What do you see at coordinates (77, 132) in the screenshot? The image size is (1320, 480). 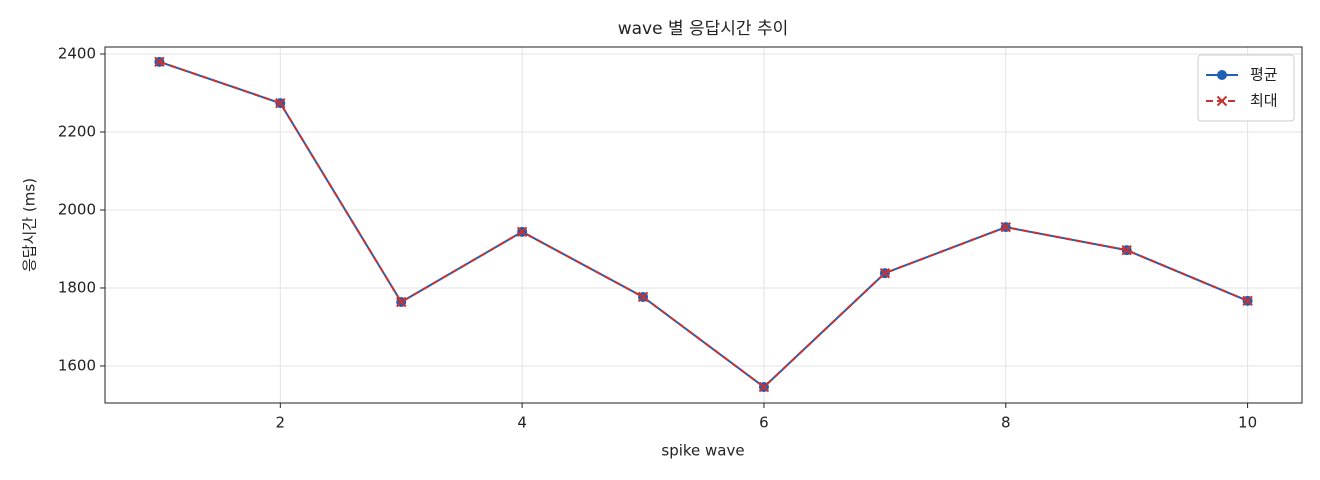 I see `y-tick-label: 2200` at bounding box center [77, 132].